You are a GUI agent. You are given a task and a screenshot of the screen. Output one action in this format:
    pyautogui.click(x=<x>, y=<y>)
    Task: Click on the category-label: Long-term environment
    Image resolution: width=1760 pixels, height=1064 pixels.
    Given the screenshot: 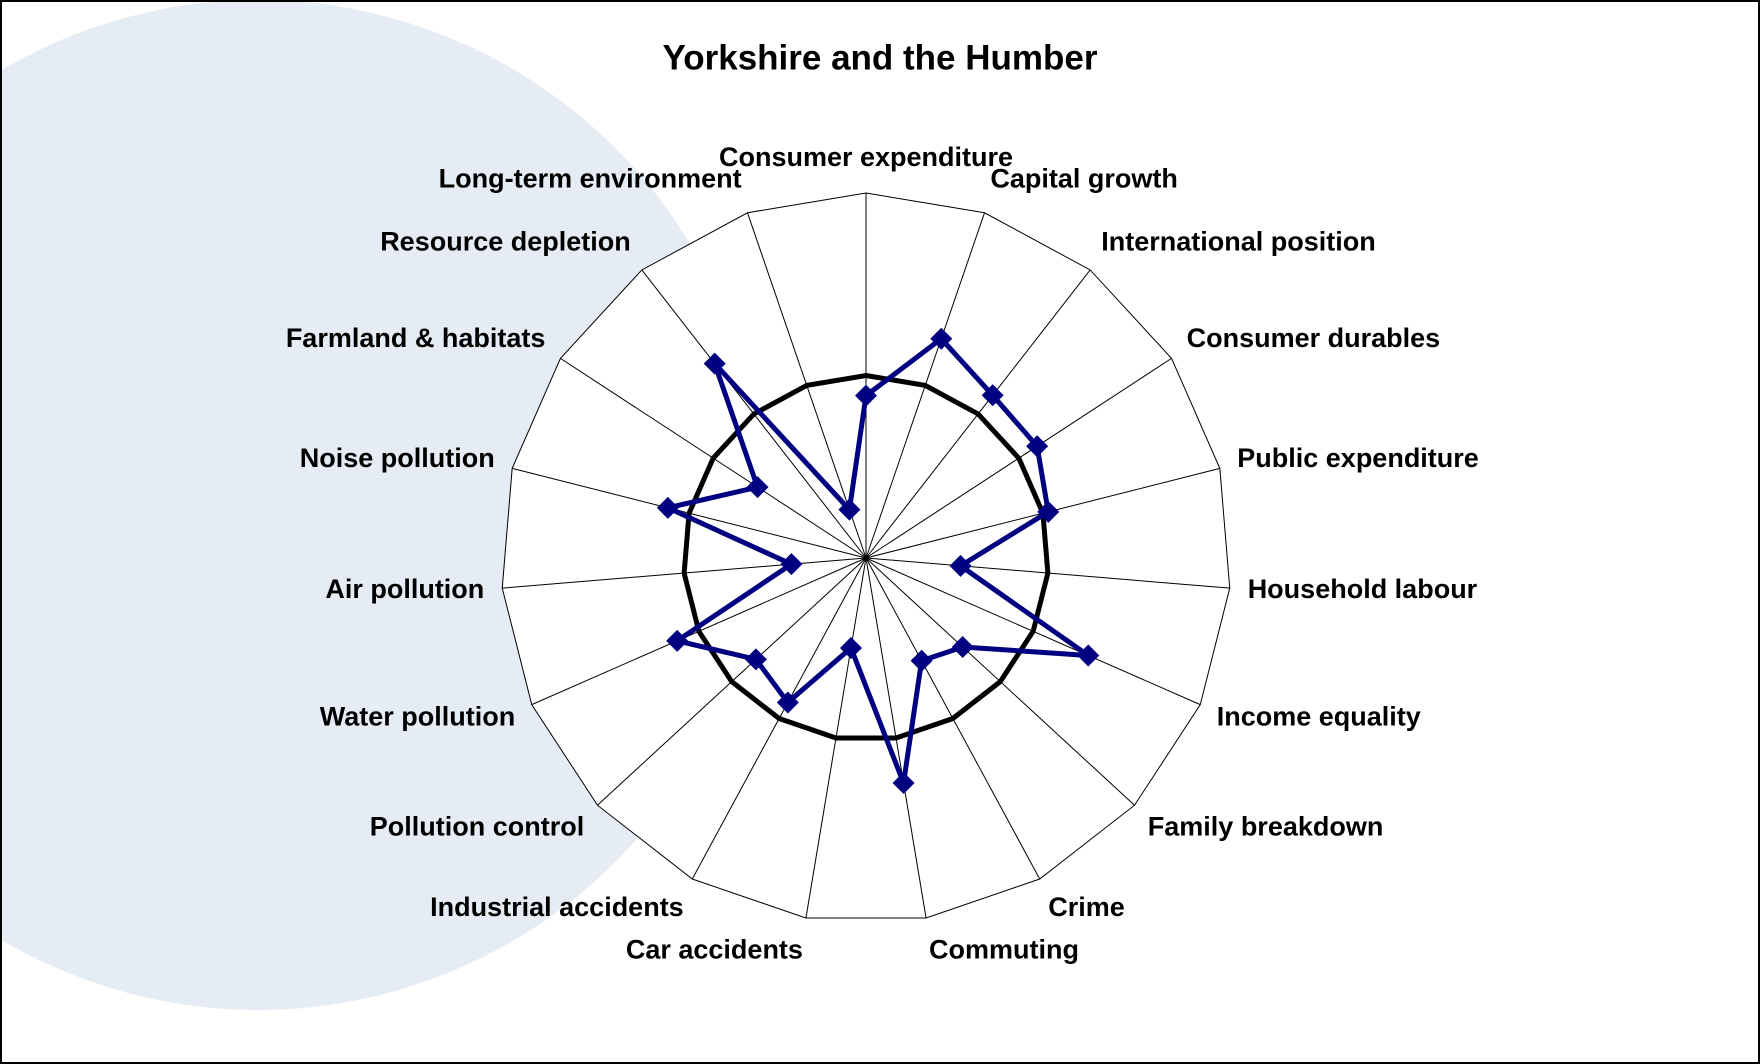 What is the action you would take?
    pyautogui.click(x=590, y=179)
    